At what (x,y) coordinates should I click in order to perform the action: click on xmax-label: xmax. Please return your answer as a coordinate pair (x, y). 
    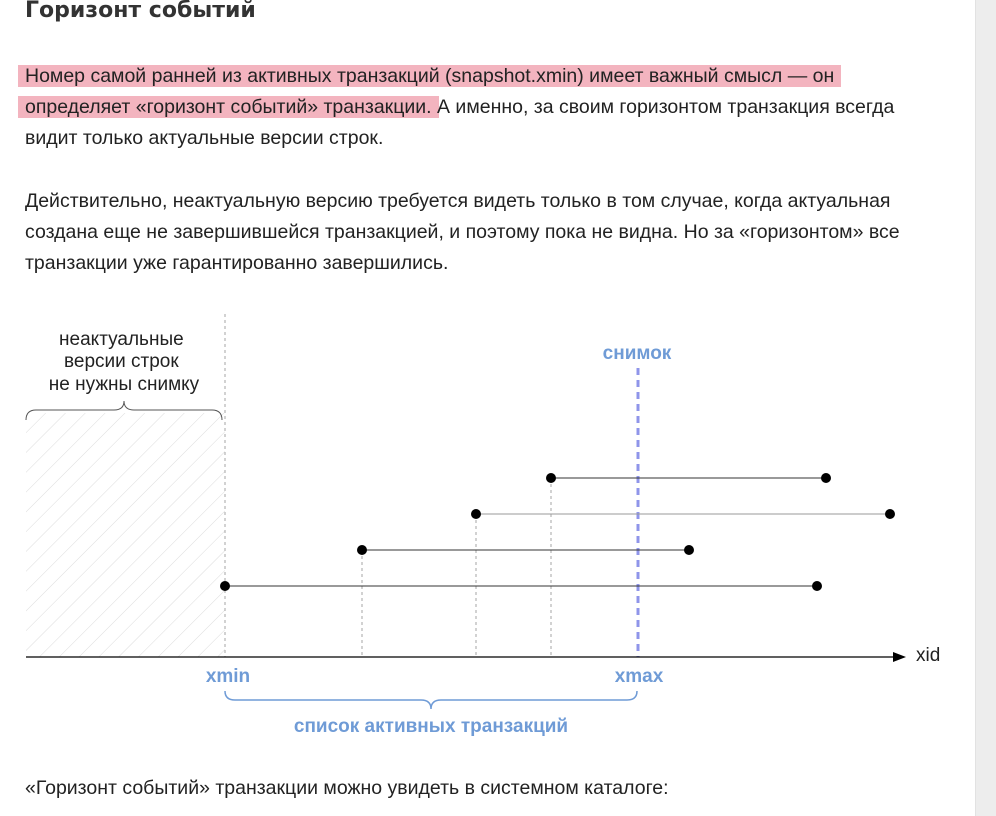
    Looking at the image, I should click on (639, 676).